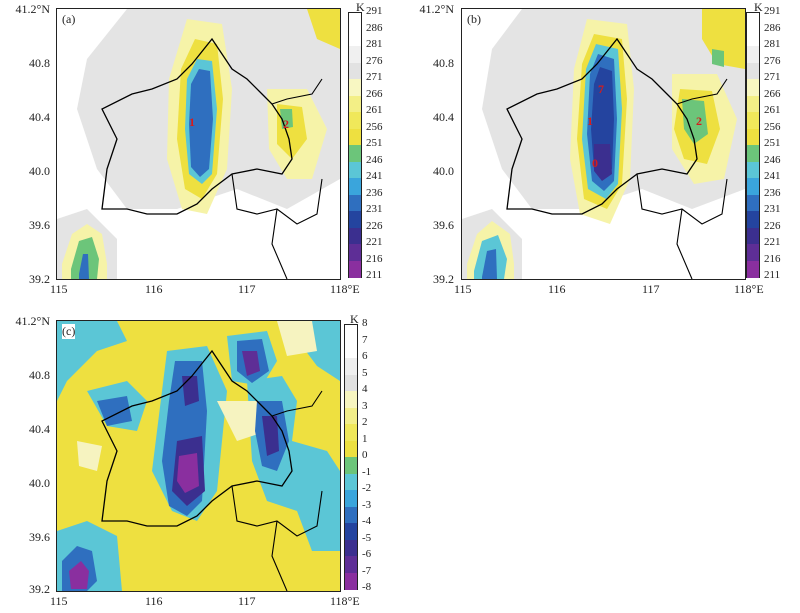 The image size is (800, 613). I want to click on ytick-a-4: 39.6, so click(39, 225).